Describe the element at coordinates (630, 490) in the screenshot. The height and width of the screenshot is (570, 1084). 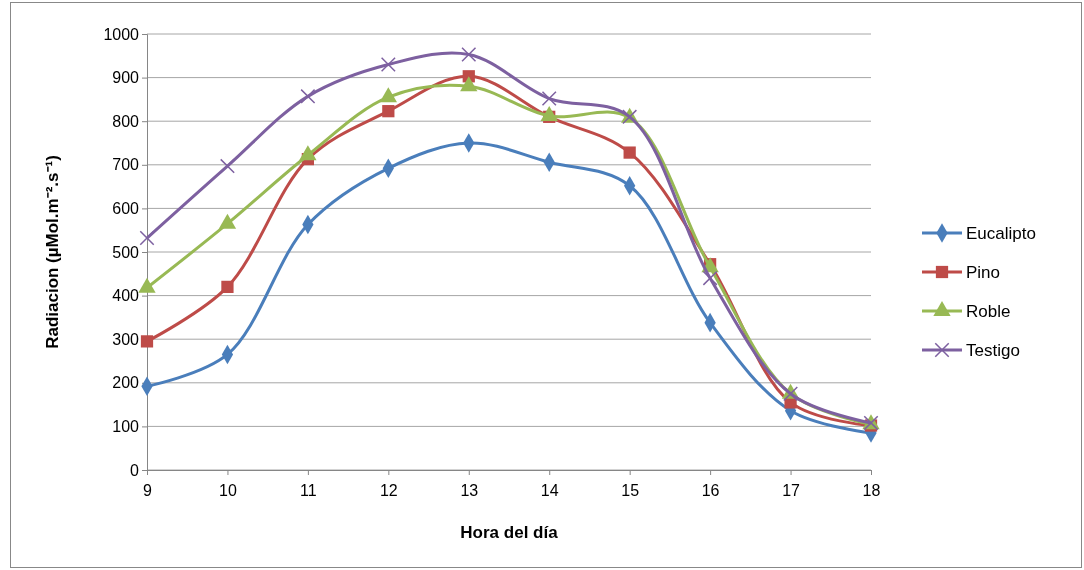
I see `x-tick-label: 15` at that location.